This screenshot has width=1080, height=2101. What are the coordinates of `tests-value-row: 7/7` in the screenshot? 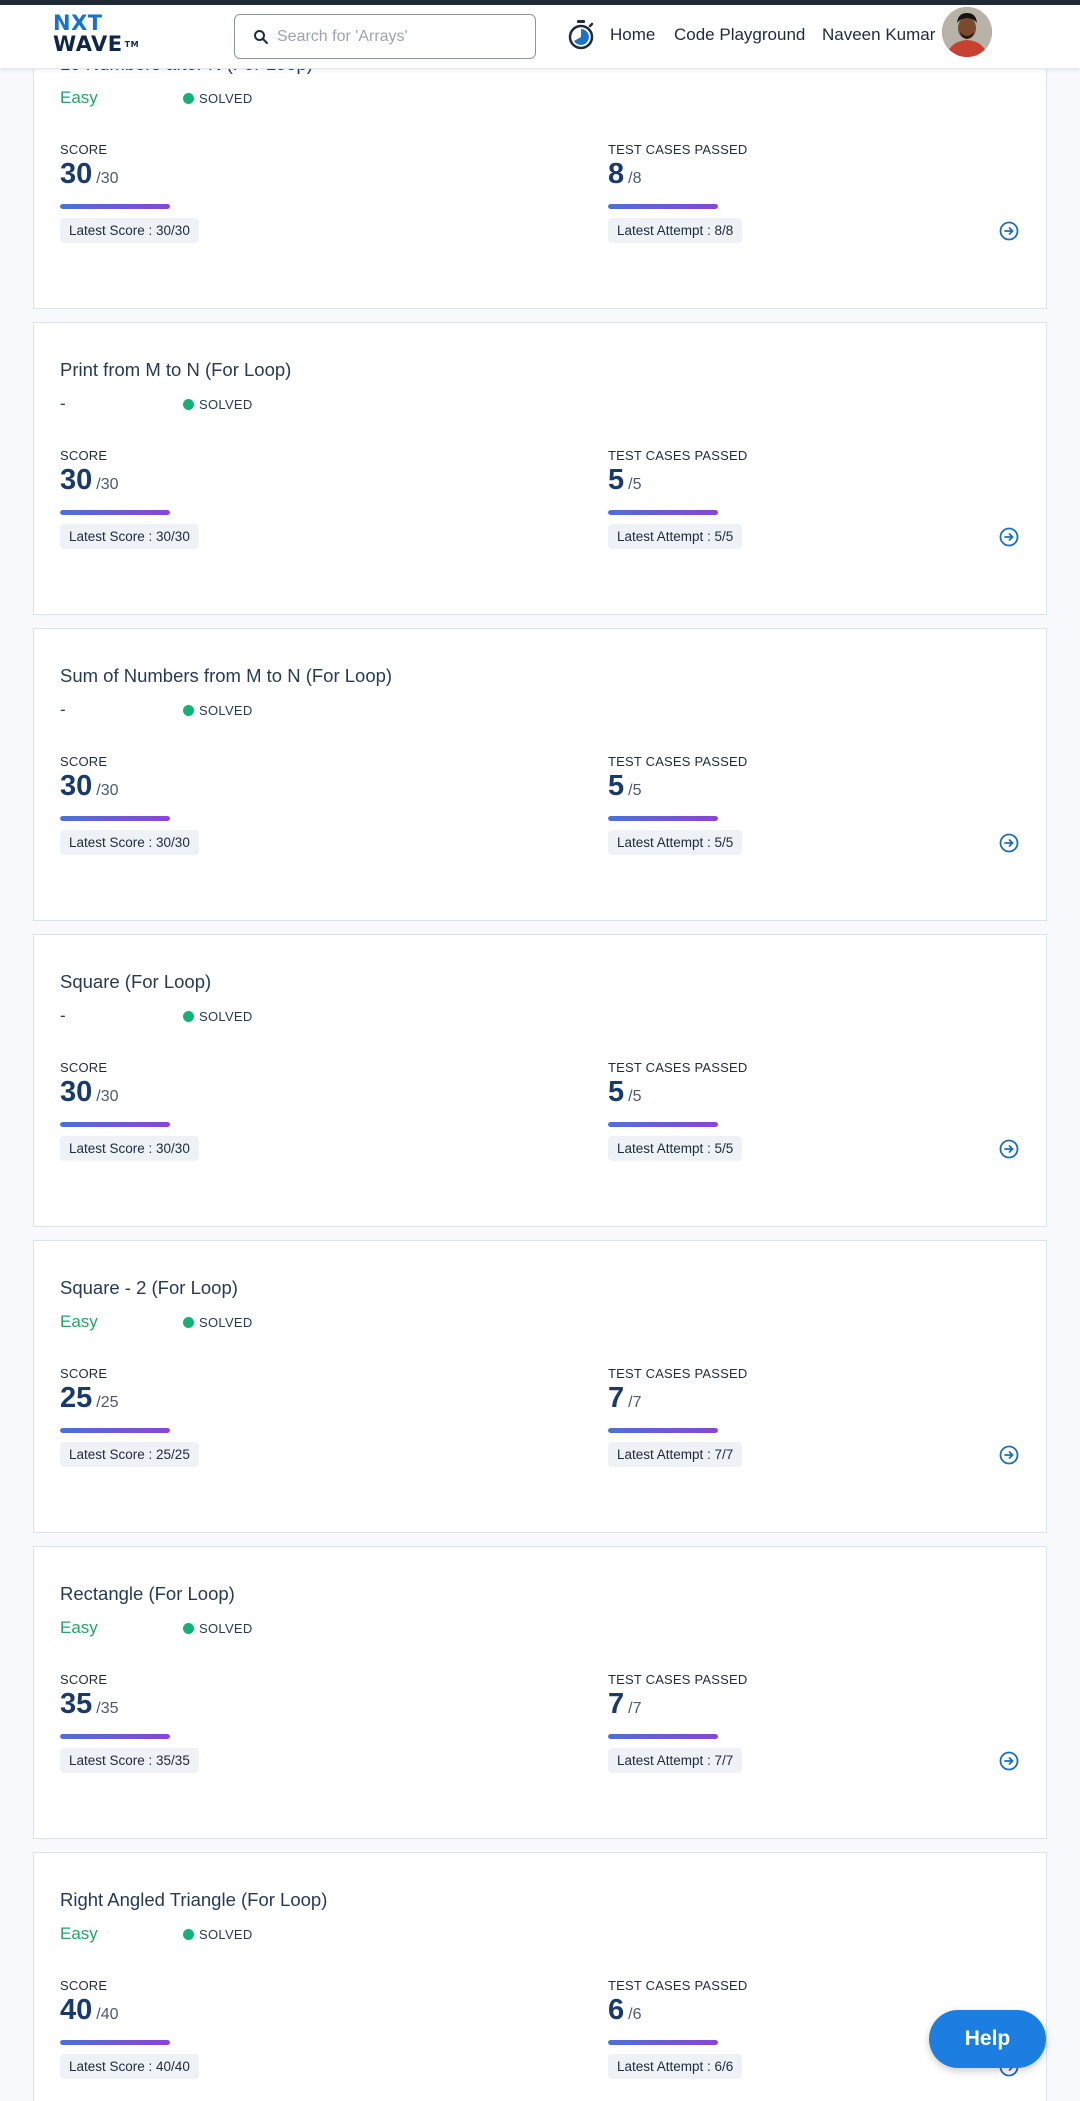 It's located at (624, 1704).